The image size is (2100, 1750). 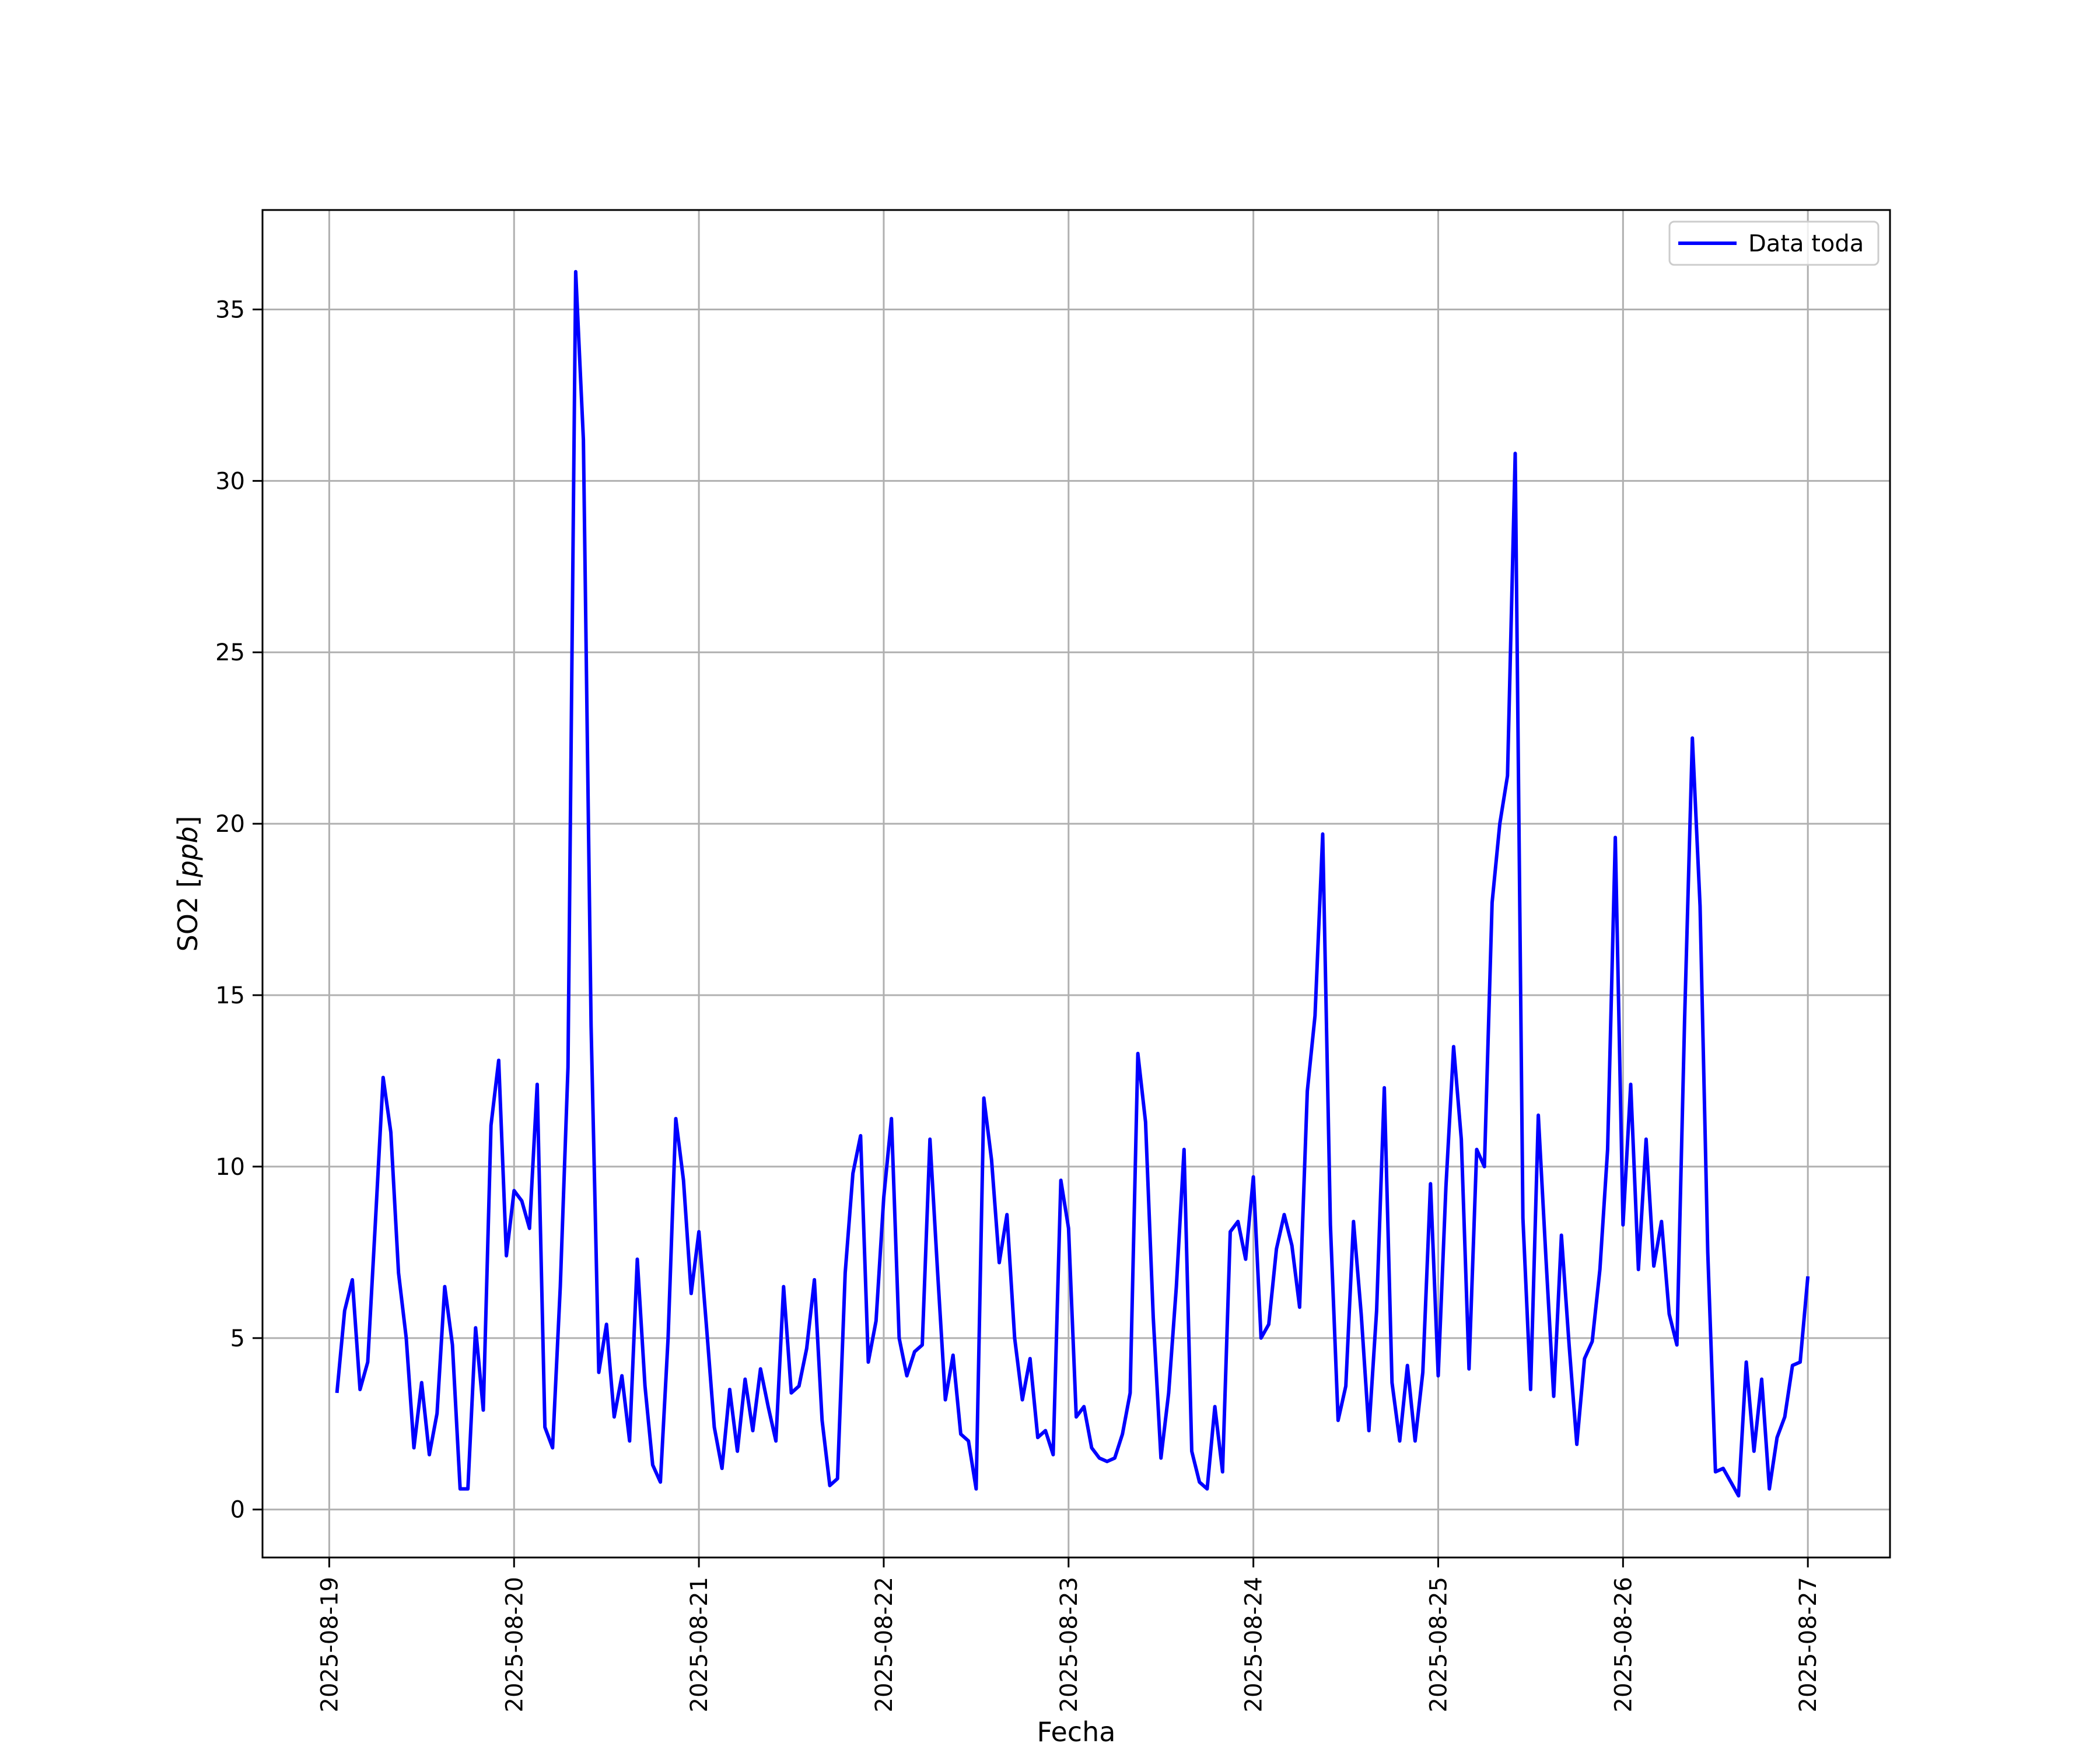 I want to click on x-tick-label: 2025-08-26, so click(x=1623, y=1644).